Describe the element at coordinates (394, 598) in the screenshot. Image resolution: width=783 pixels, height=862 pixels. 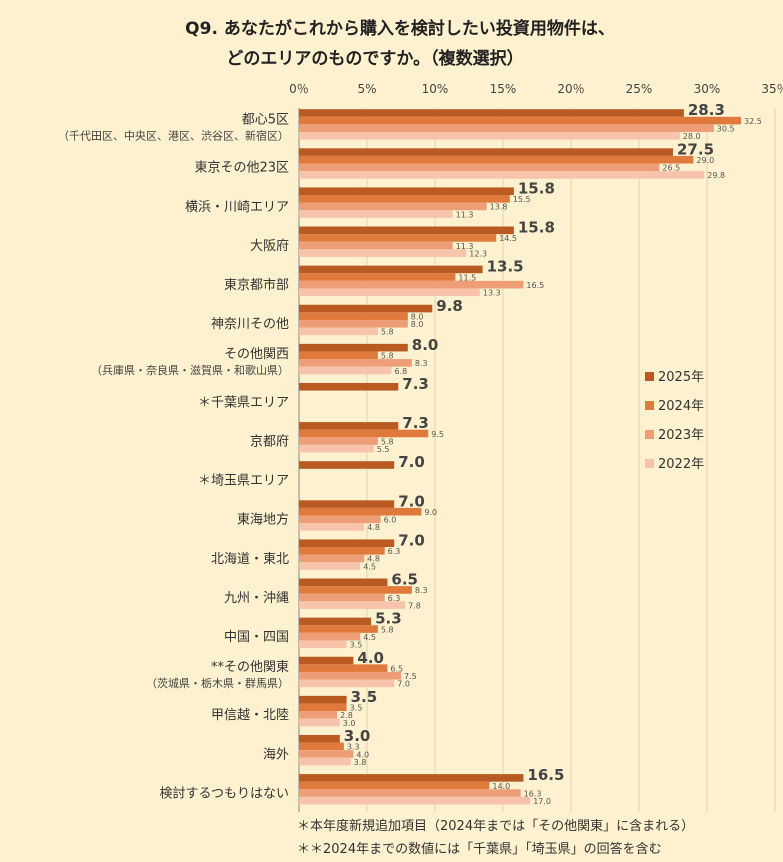
I see `data-label: 6.3` at that location.